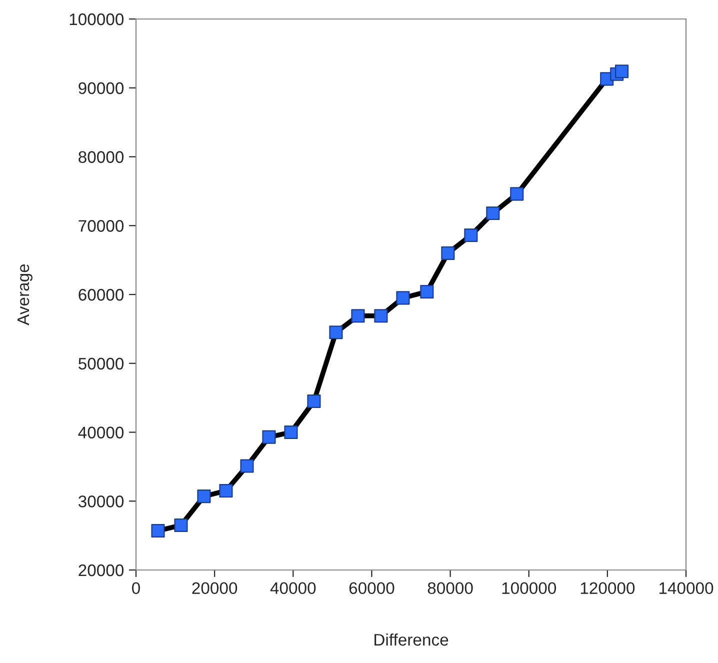  I want to click on x-tick-label: 80000, so click(450, 588).